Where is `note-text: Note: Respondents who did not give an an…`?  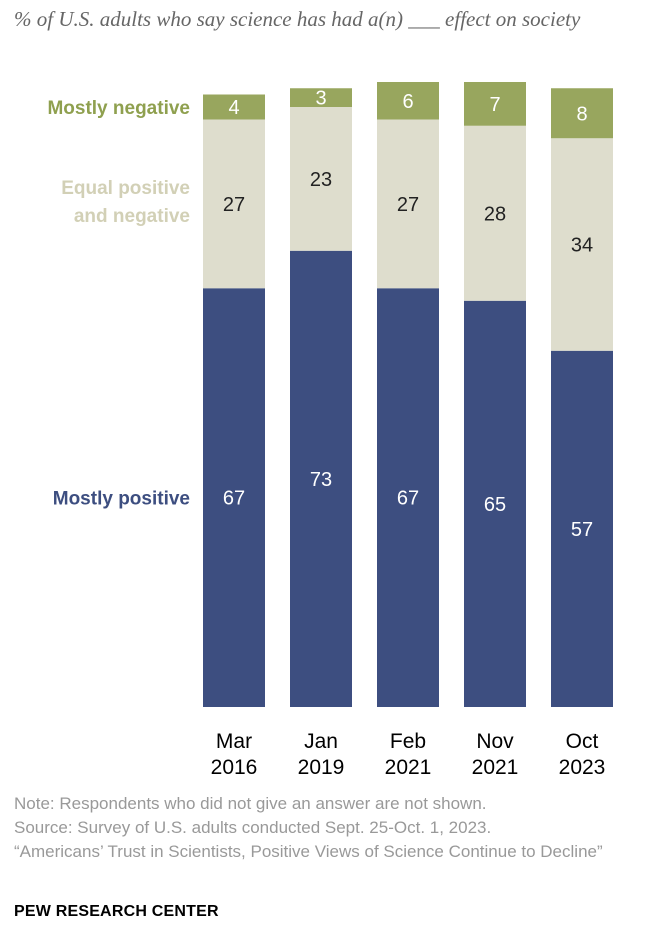 note-text: Note: Respondents who did not give an an… is located at coordinates (250, 803).